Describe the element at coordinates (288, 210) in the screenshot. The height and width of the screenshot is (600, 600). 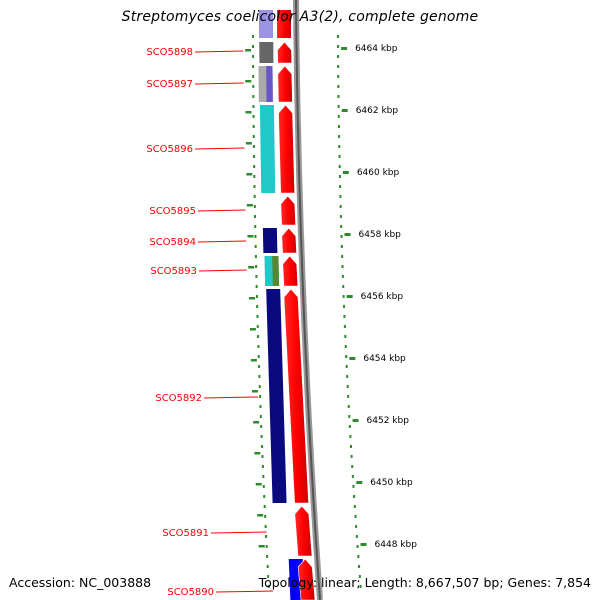
I see `strand-arrow-sco5895` at that location.